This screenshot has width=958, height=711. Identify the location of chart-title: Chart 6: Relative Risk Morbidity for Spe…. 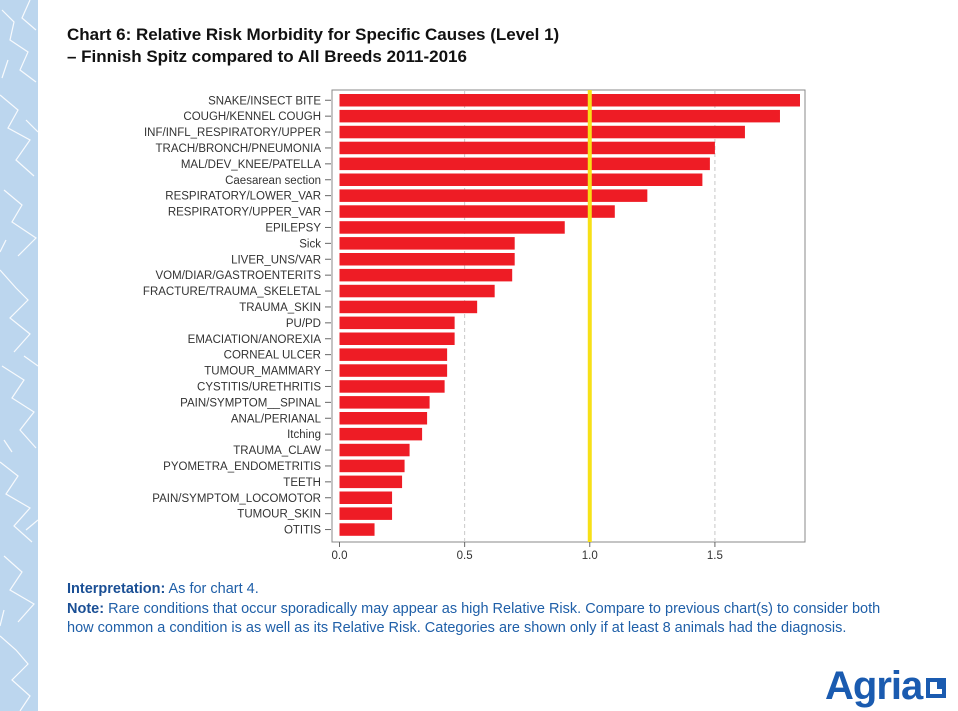
(467, 46).